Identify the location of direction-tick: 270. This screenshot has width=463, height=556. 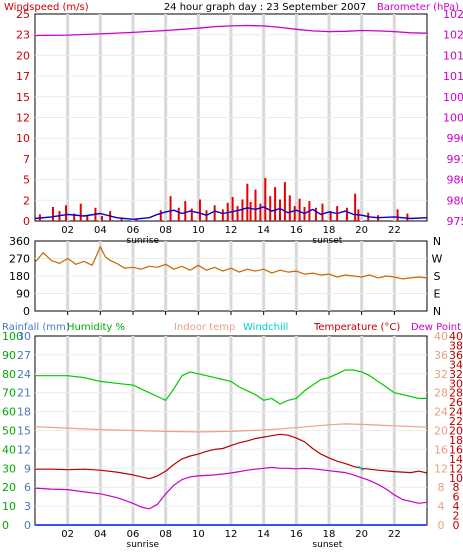
(19, 259).